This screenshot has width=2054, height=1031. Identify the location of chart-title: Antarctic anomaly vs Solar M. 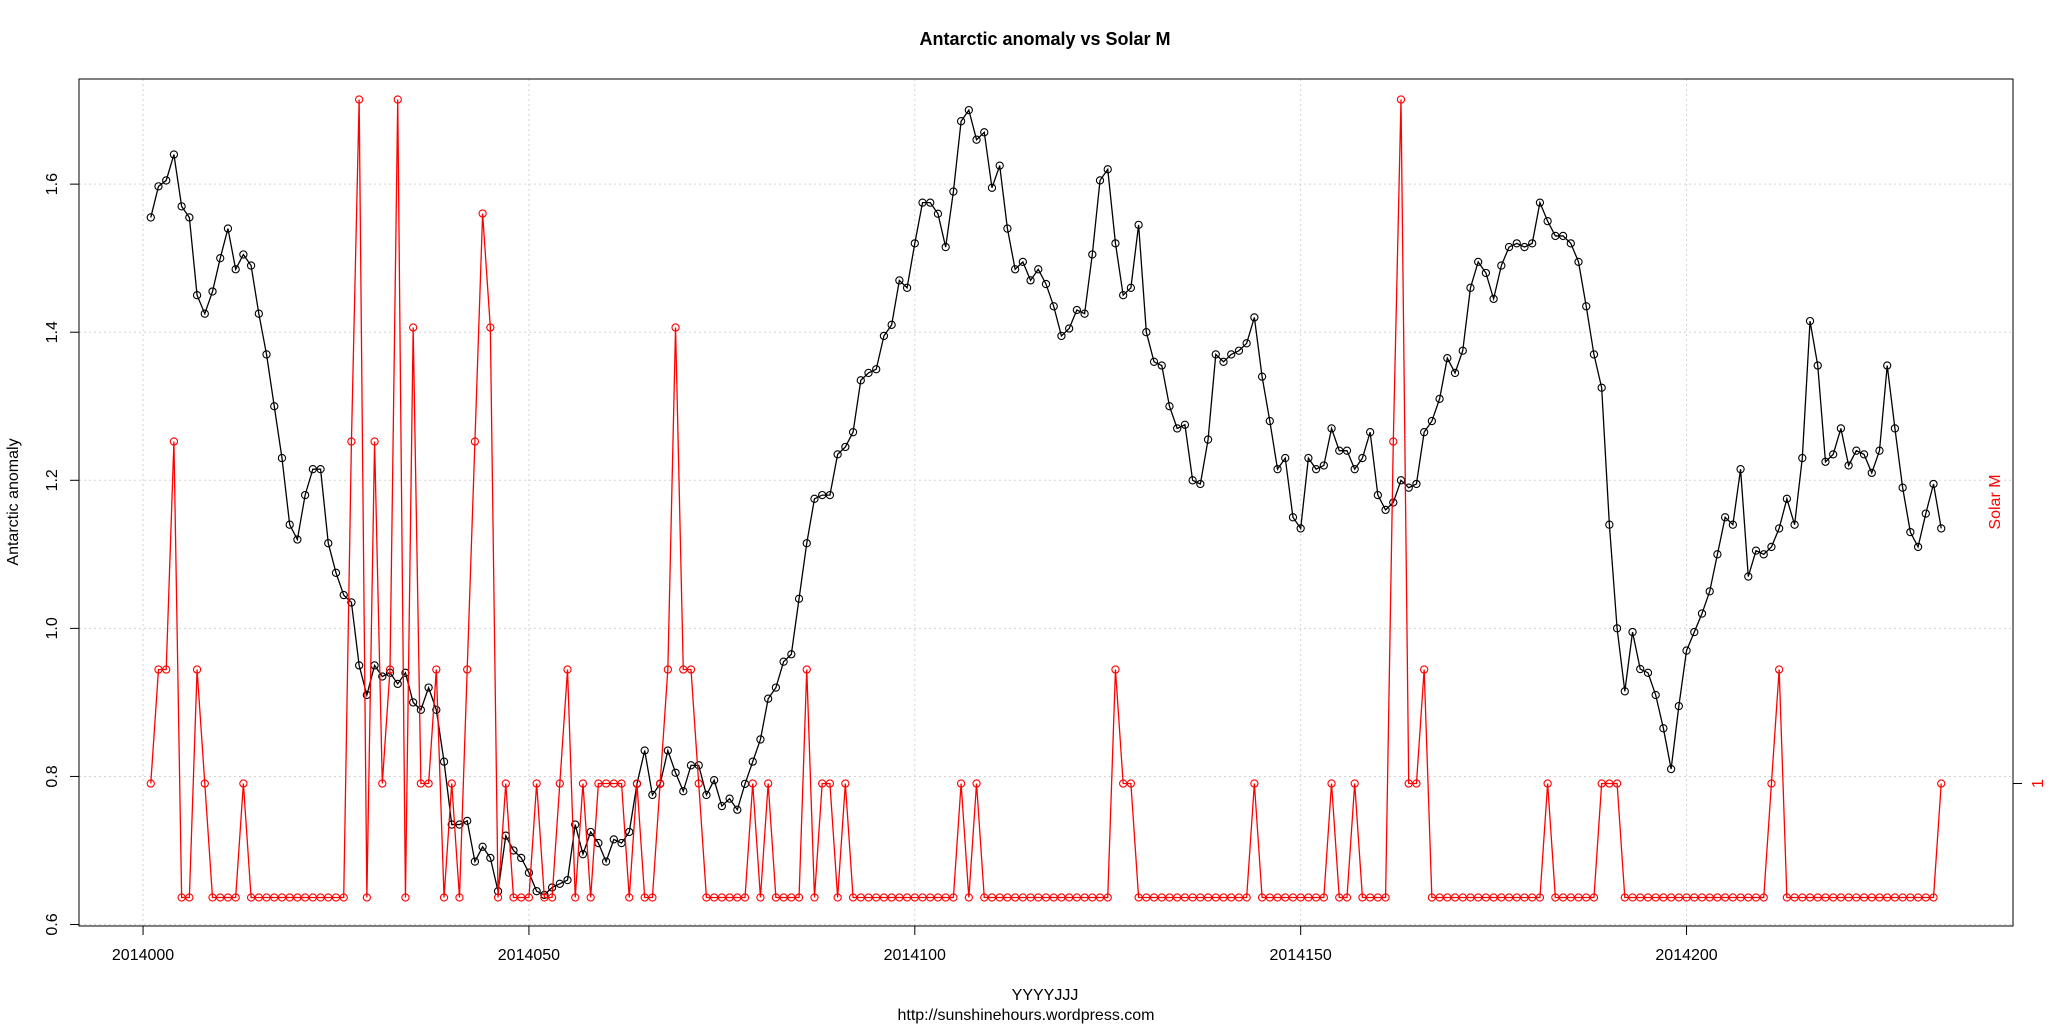
(1044, 39).